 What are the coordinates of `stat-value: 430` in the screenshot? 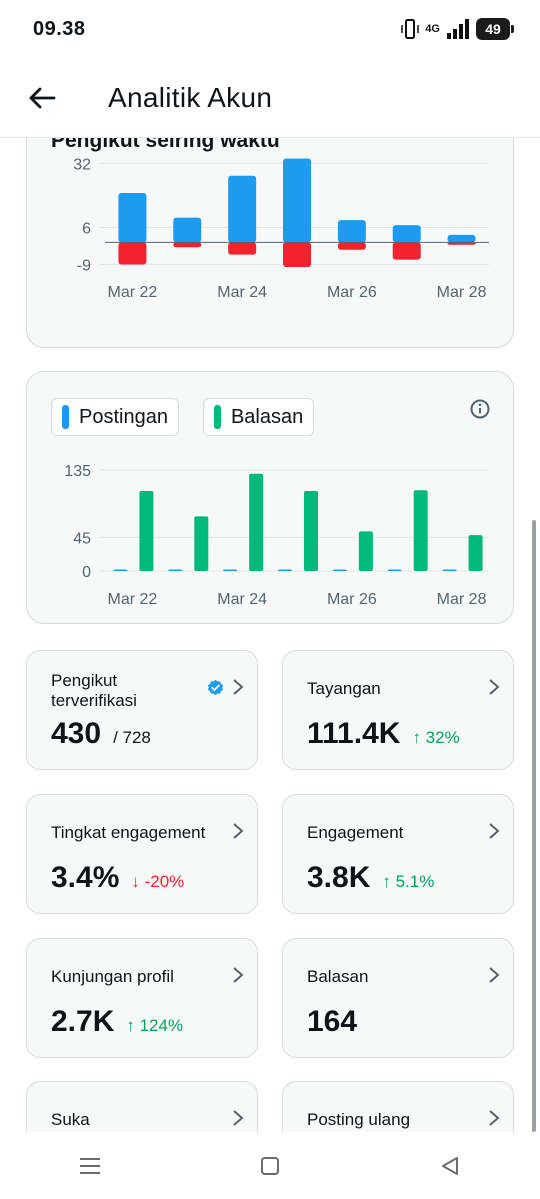 It's located at (76, 733).